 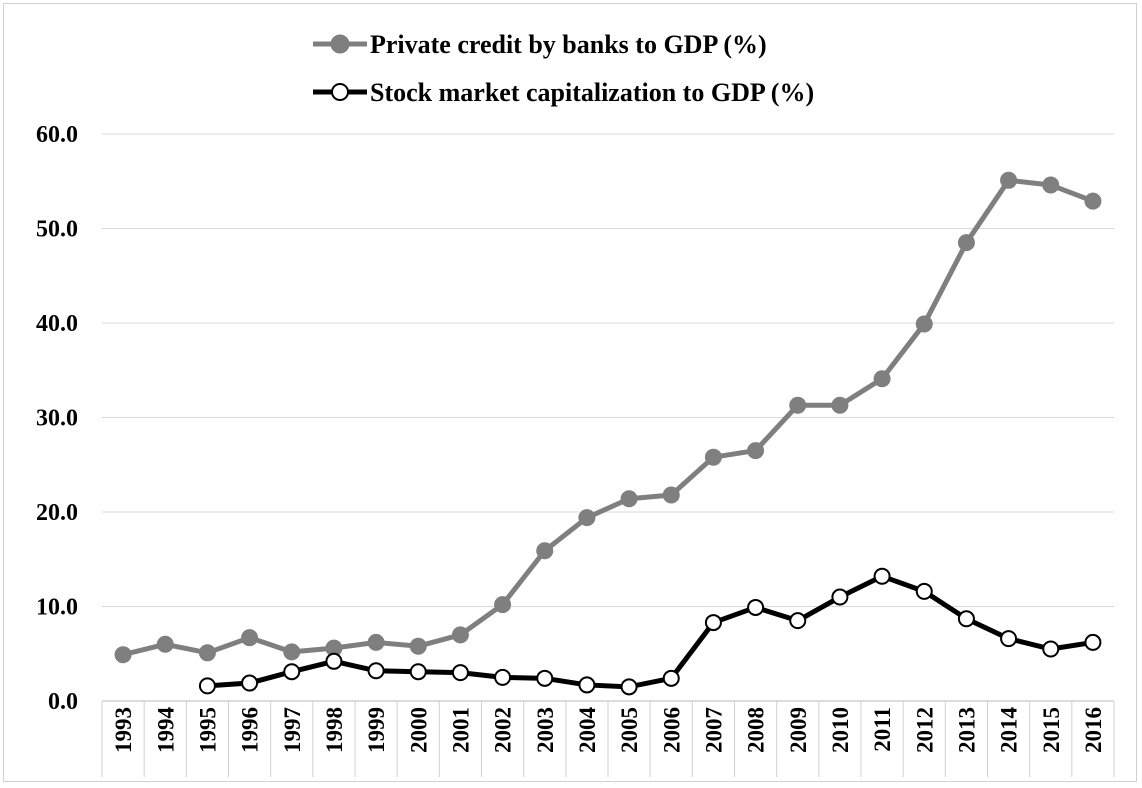 I want to click on x-tick-label: 2015, so click(x=1051, y=730).